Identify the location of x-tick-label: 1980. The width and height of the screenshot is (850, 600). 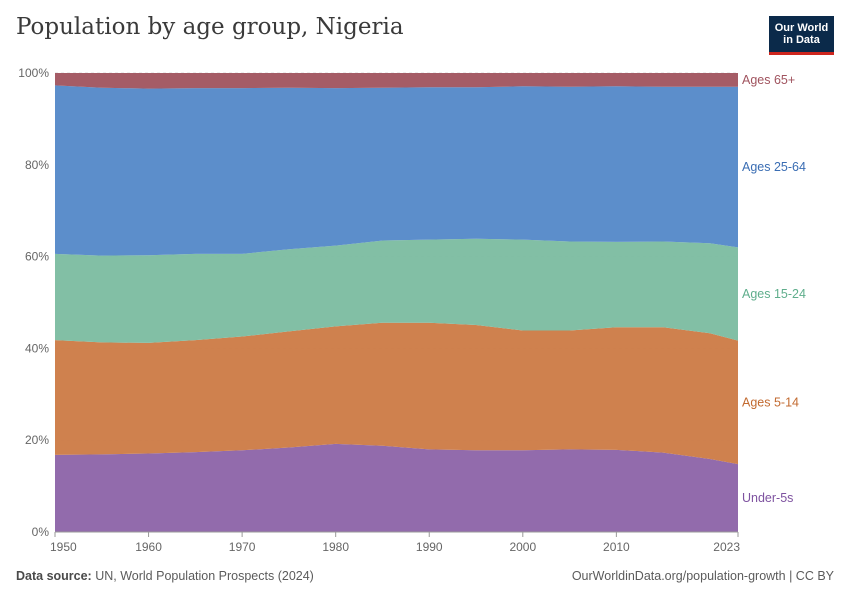
(335, 547).